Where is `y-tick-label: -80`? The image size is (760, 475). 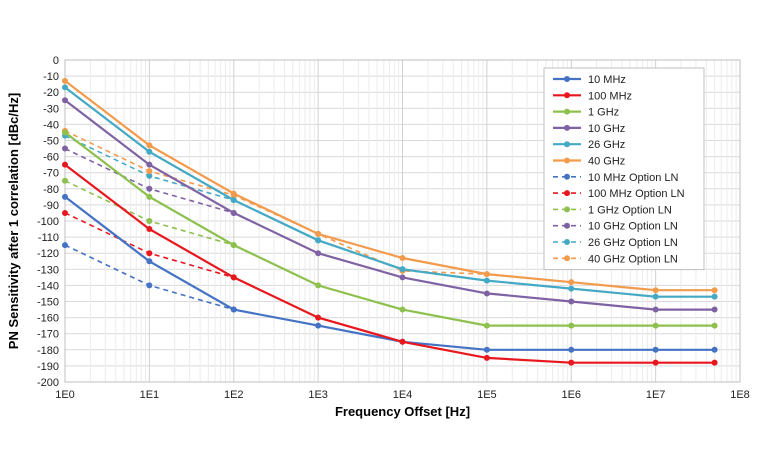
y-tick-label: -80 is located at coordinates (51, 190).